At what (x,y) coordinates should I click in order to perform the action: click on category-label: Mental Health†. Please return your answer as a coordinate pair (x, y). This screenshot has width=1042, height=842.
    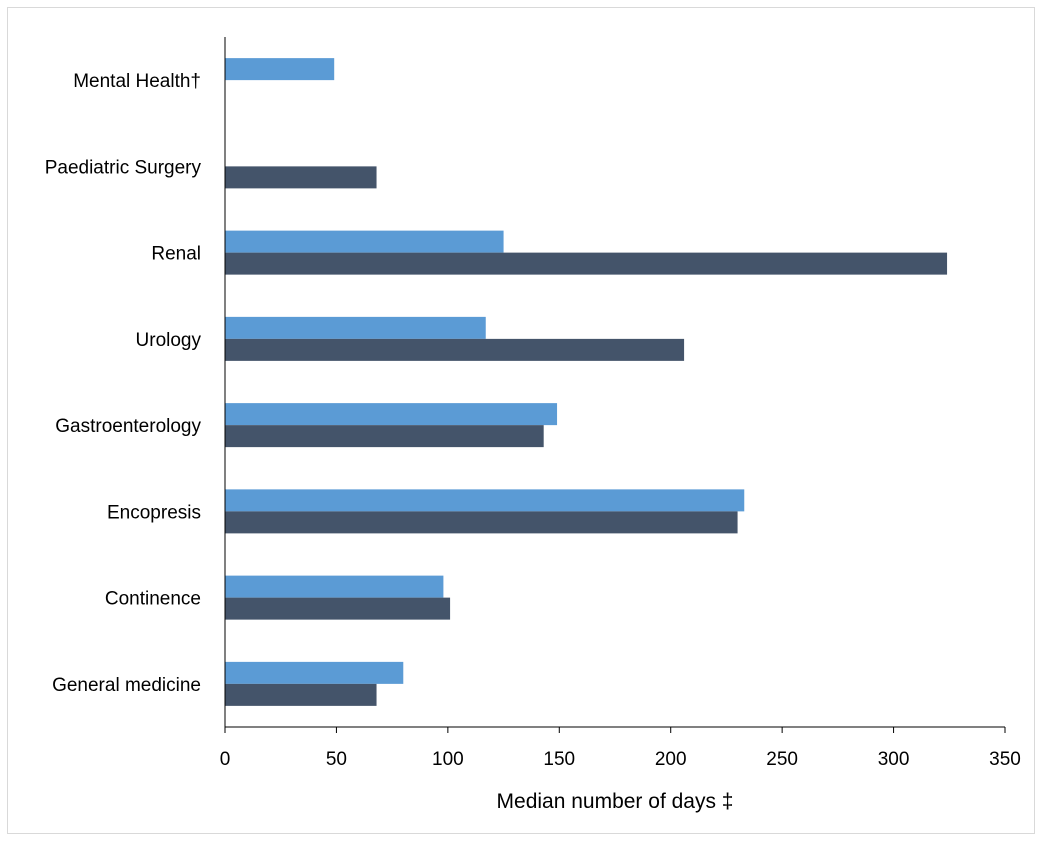
    Looking at the image, I should click on (137, 81).